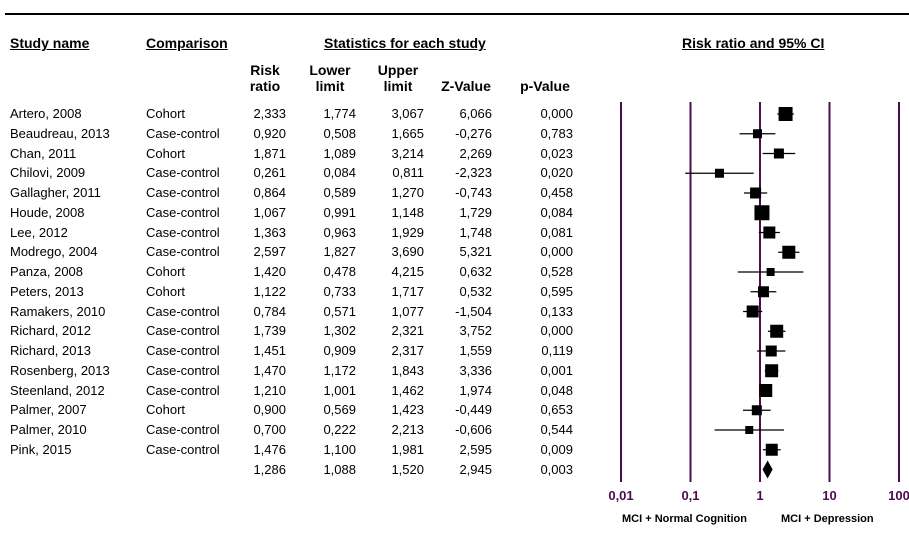 The width and height of the screenshot is (909, 547). Describe the element at coordinates (339, 370) in the screenshot. I see `cell-lower-limit: 1,172` at that location.